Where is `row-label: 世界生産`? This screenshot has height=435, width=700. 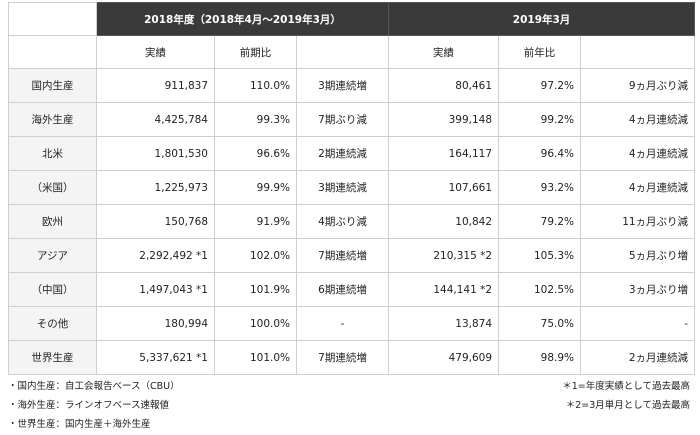
row-label: 世界生産 is located at coordinates (52, 357).